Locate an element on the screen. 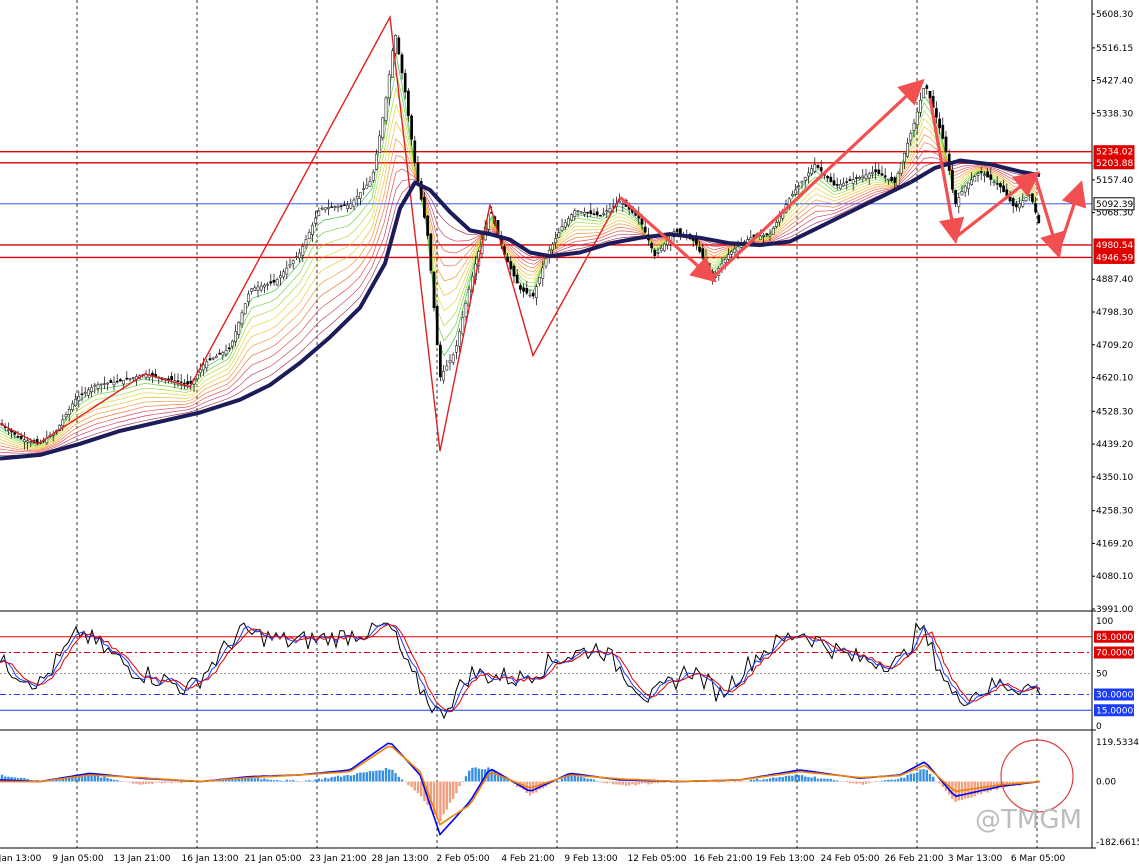 Image resolution: width=1139 pixels, height=864 pixels. stochastic-level-label: 15.0000 is located at coordinates (1114, 711).